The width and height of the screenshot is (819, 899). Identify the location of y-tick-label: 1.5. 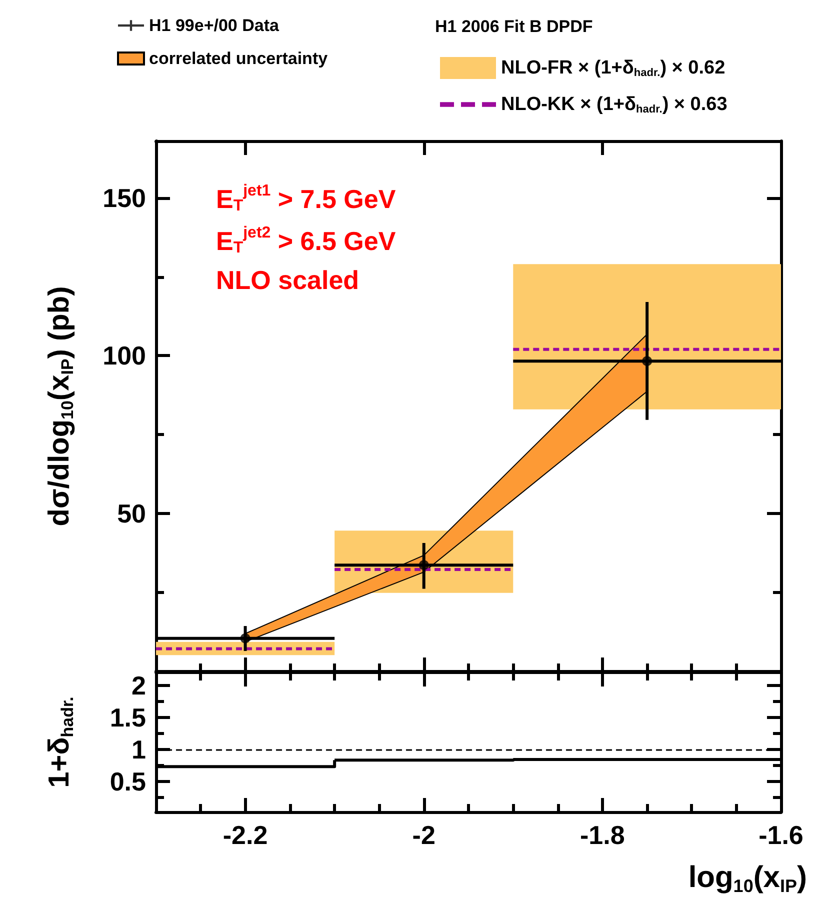
(128, 717).